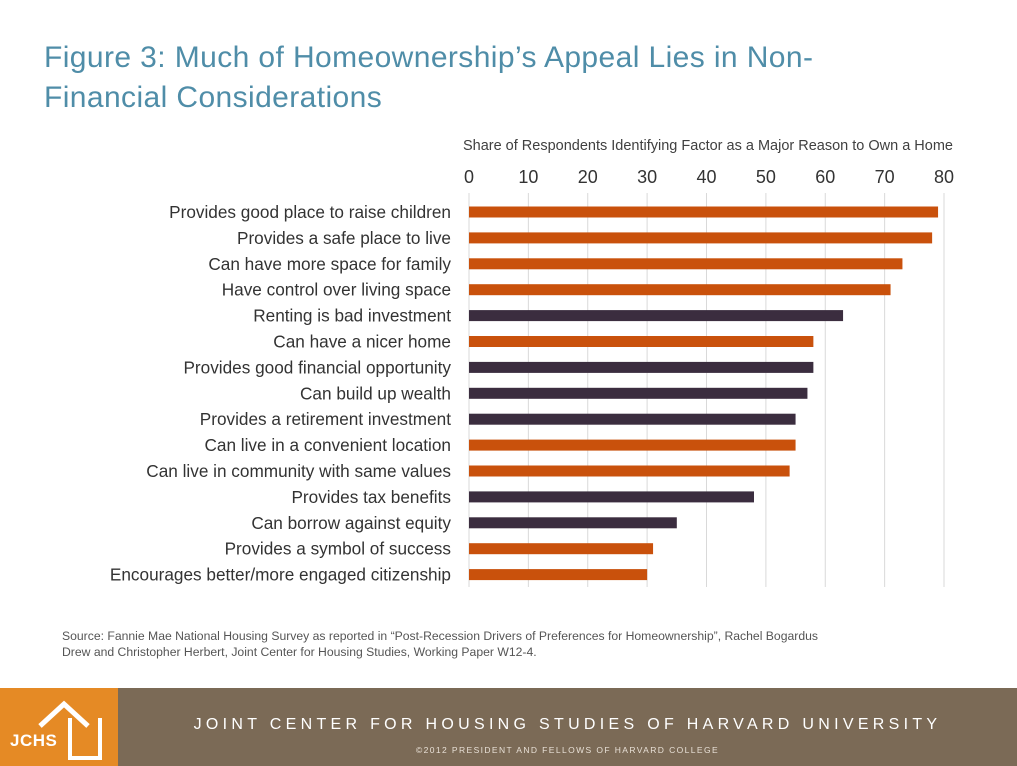 This screenshot has width=1017, height=766. Describe the element at coordinates (352, 316) in the screenshot. I see `category-label: Renting is bad investment` at that location.